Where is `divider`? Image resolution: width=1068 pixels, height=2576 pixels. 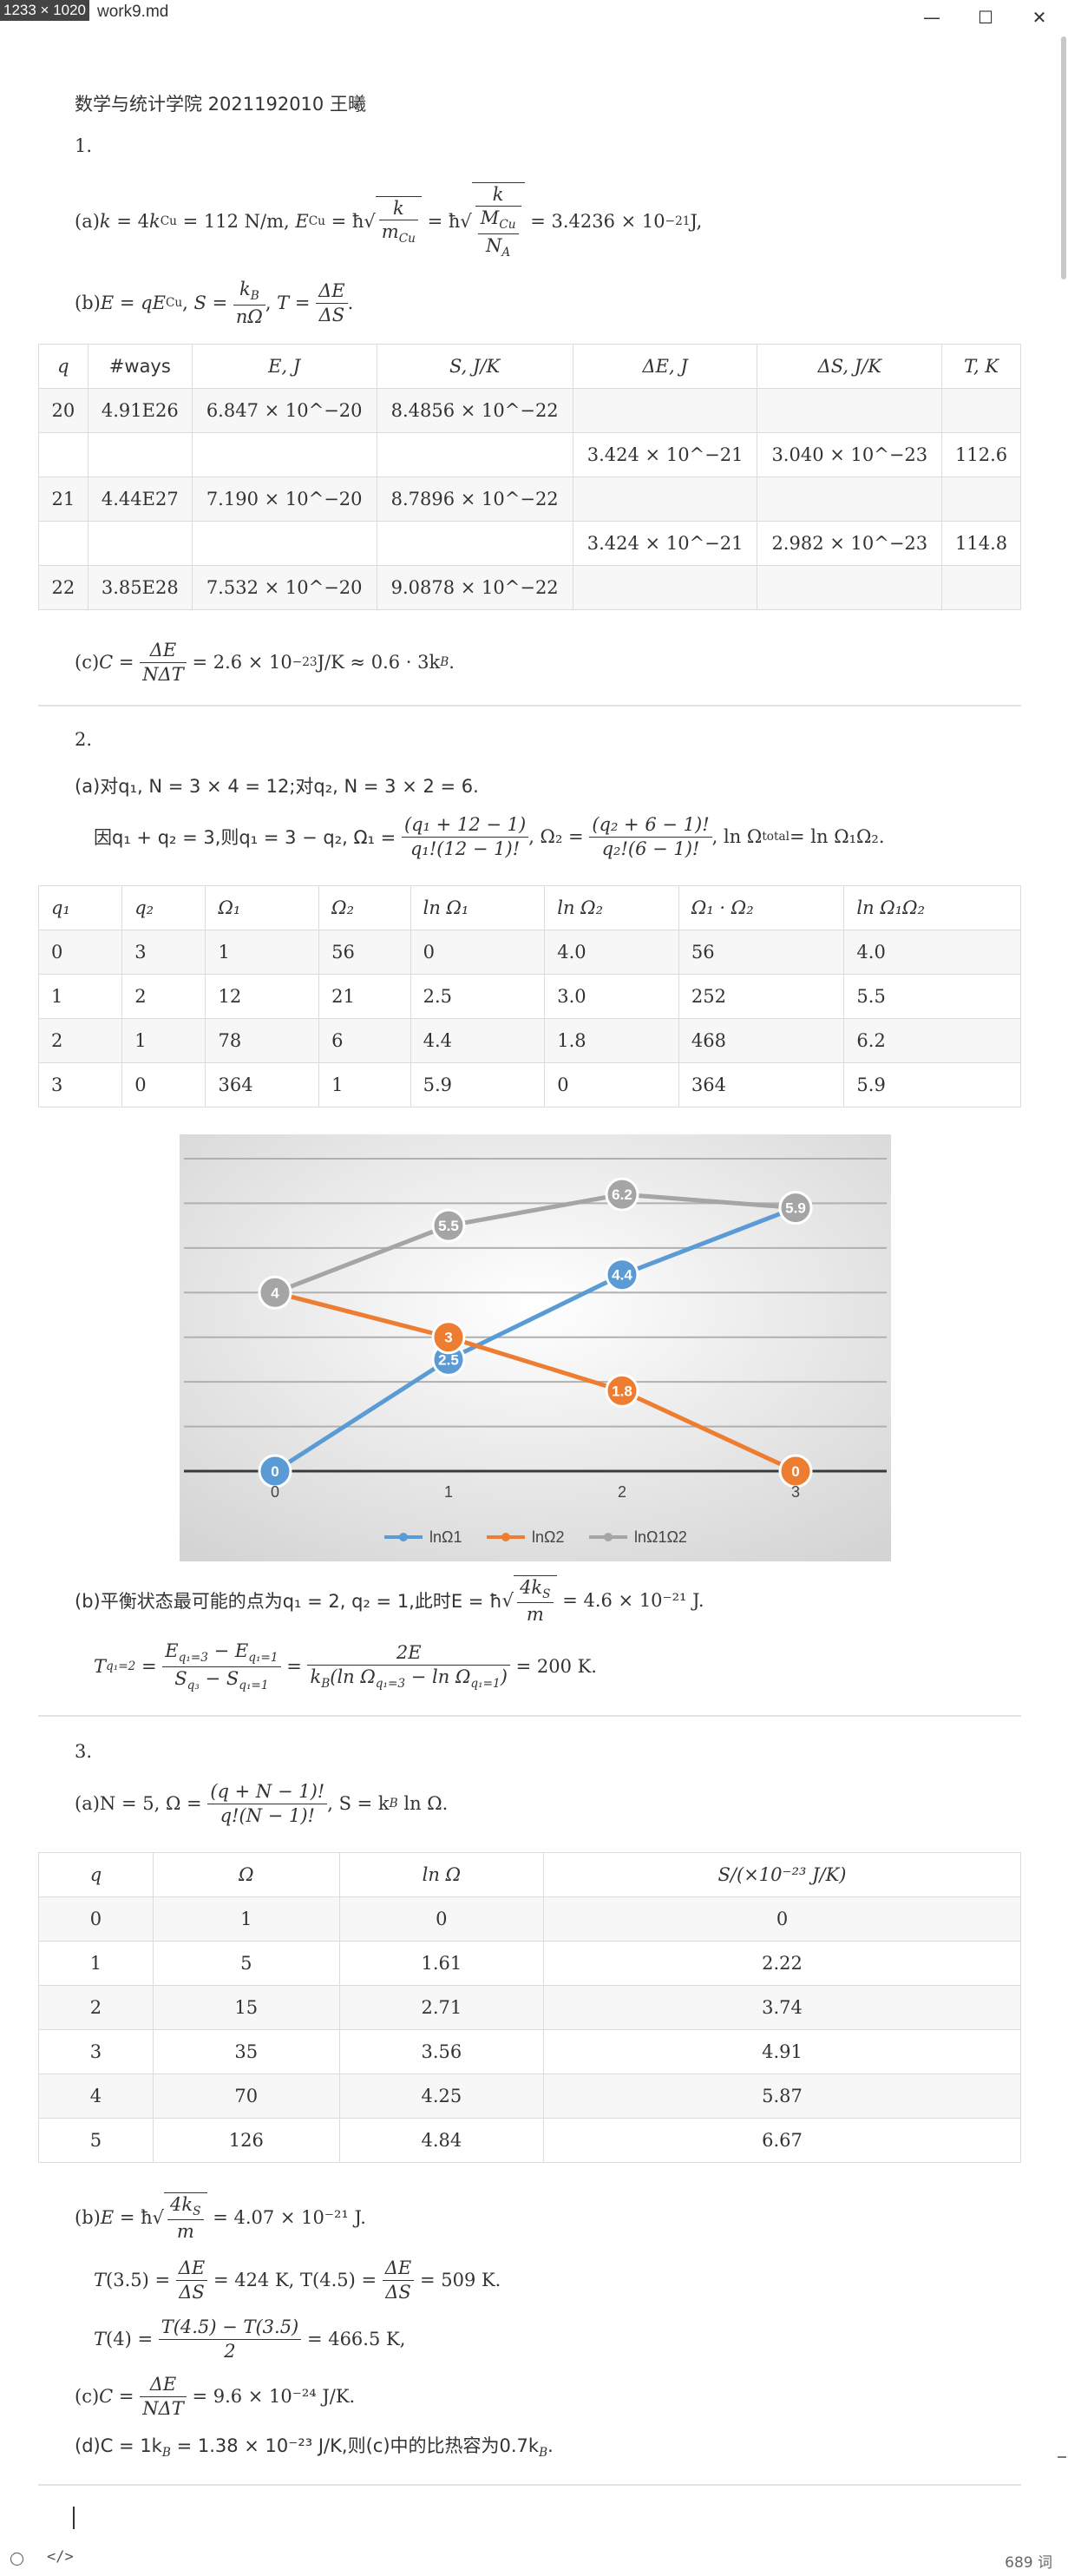 divider is located at coordinates (529, 1716).